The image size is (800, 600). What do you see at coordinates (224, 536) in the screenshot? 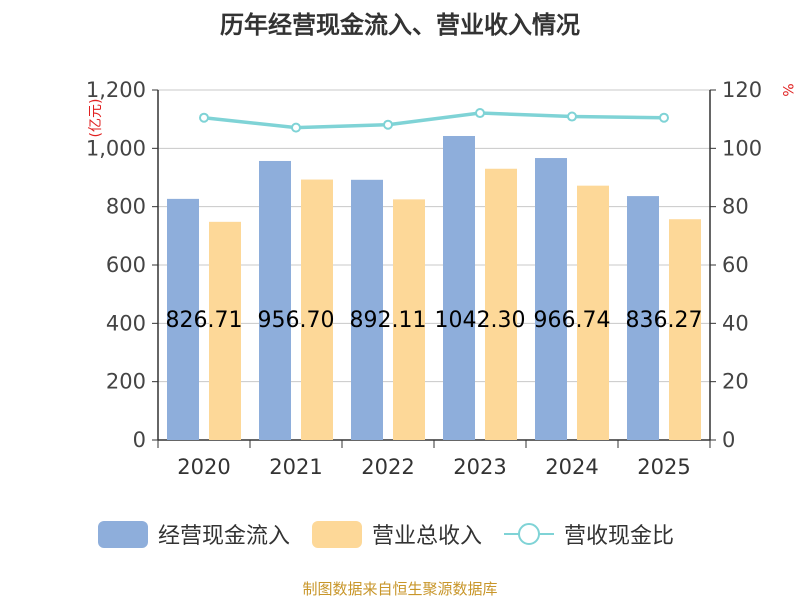
I see `legend-label: 经营现金流入` at bounding box center [224, 536].